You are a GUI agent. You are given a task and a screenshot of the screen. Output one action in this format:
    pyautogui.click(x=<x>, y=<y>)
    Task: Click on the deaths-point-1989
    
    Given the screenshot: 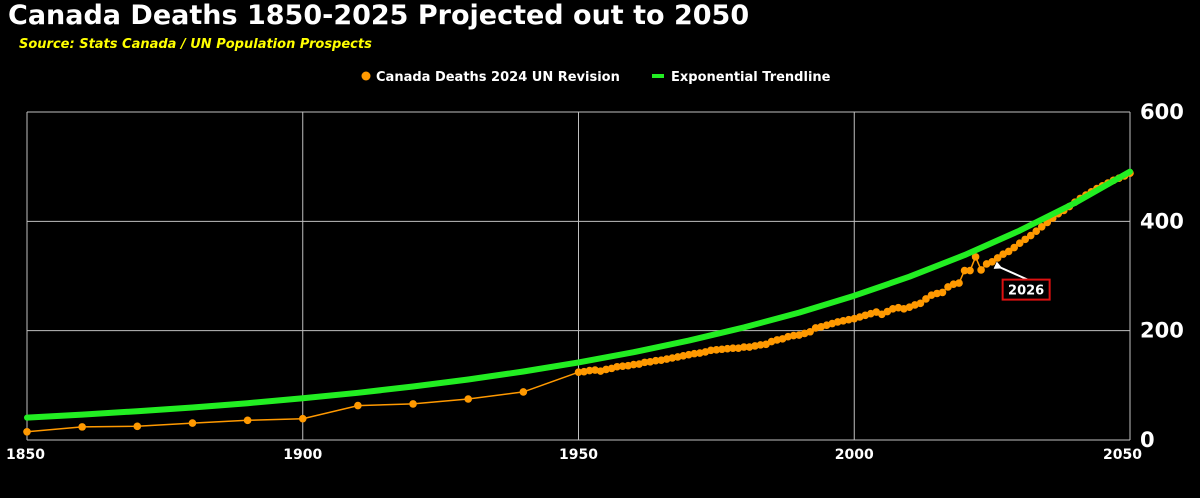 What is the action you would take?
    pyautogui.click(x=793, y=335)
    